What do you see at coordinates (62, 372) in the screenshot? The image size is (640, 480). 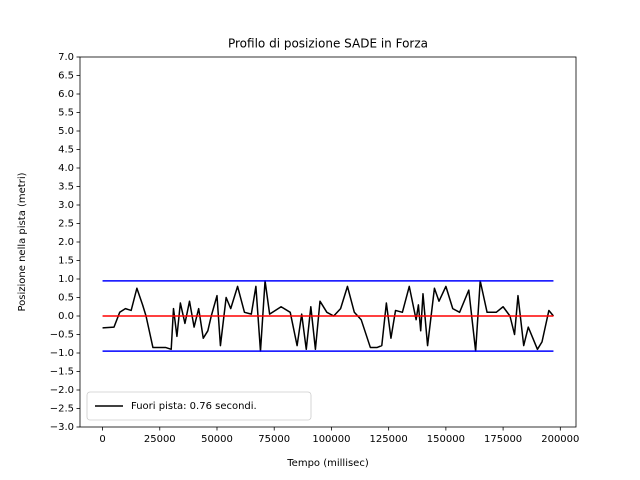 I see `y-tick-label: −1.5` at bounding box center [62, 372].